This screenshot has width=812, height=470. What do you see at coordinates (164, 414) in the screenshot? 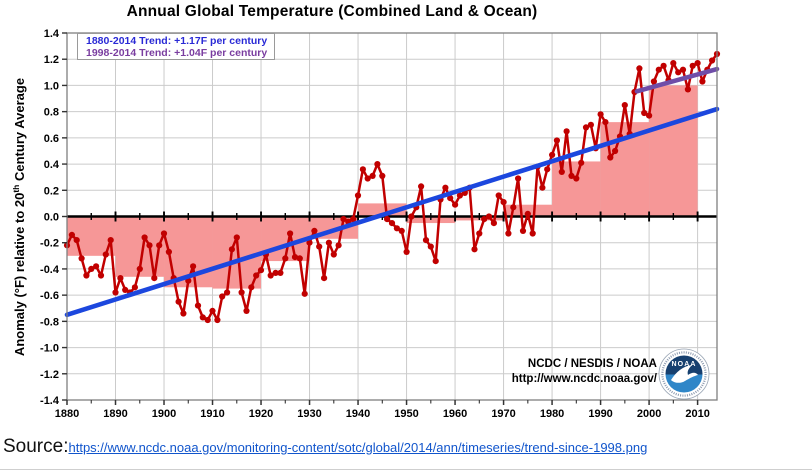
I see `x-tick-label: 1900` at bounding box center [164, 414].